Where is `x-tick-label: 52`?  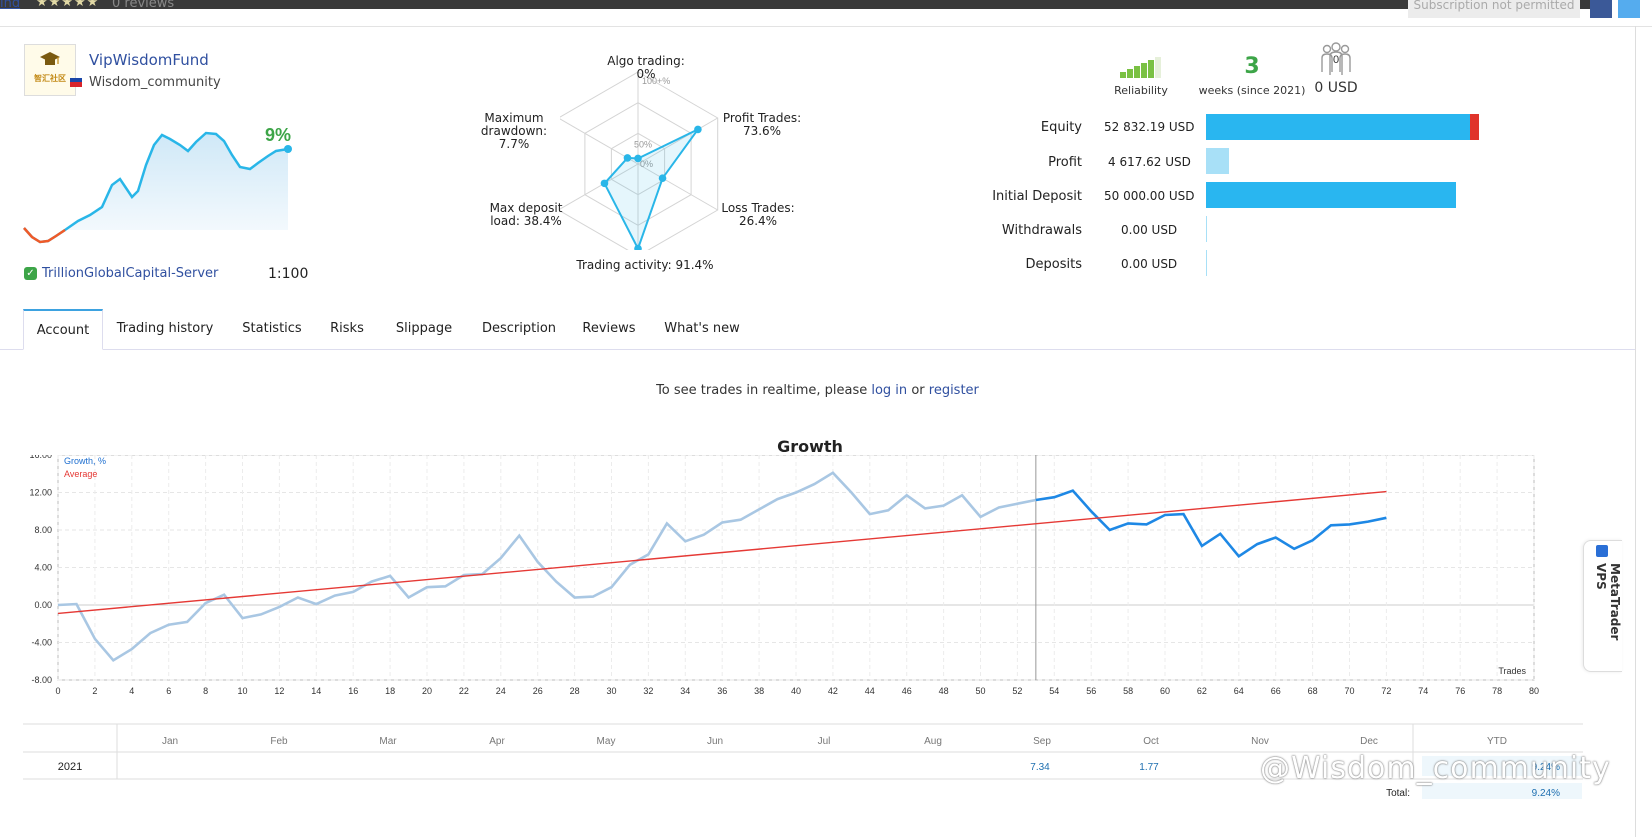 x-tick-label: 52 is located at coordinates (1017, 691).